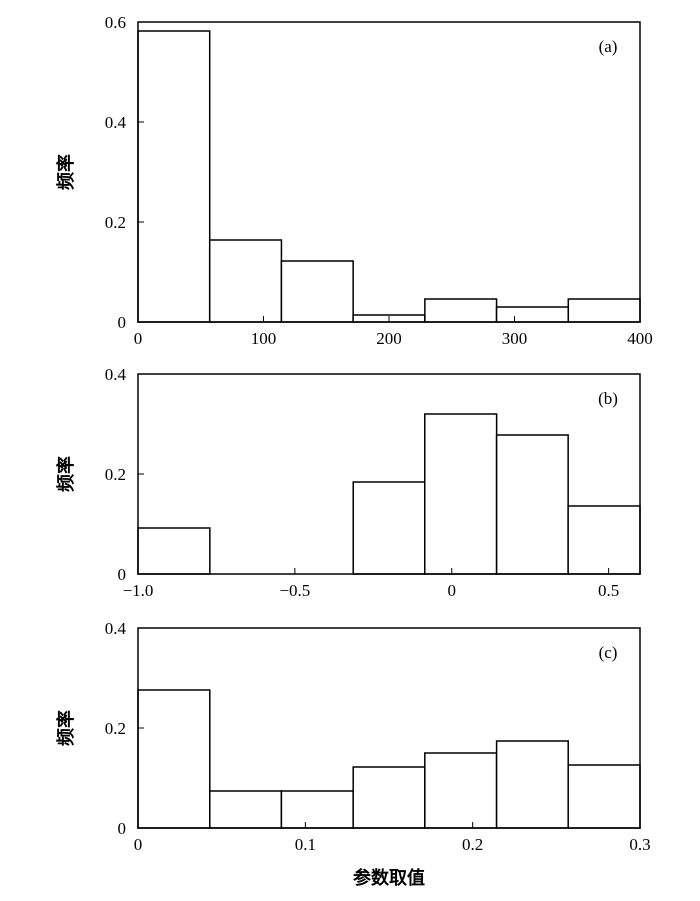 This screenshot has height=901, width=700. I want to click on x-tick-label: 200, so click(389, 338).